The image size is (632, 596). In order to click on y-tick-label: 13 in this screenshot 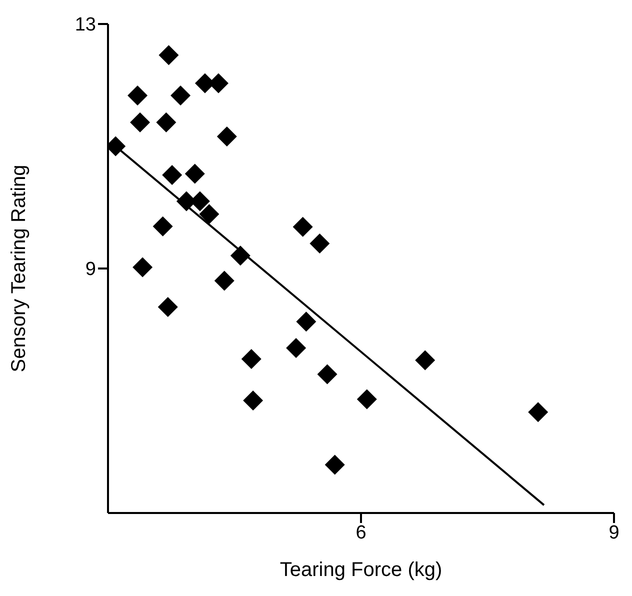, I will do `click(85, 25)`.